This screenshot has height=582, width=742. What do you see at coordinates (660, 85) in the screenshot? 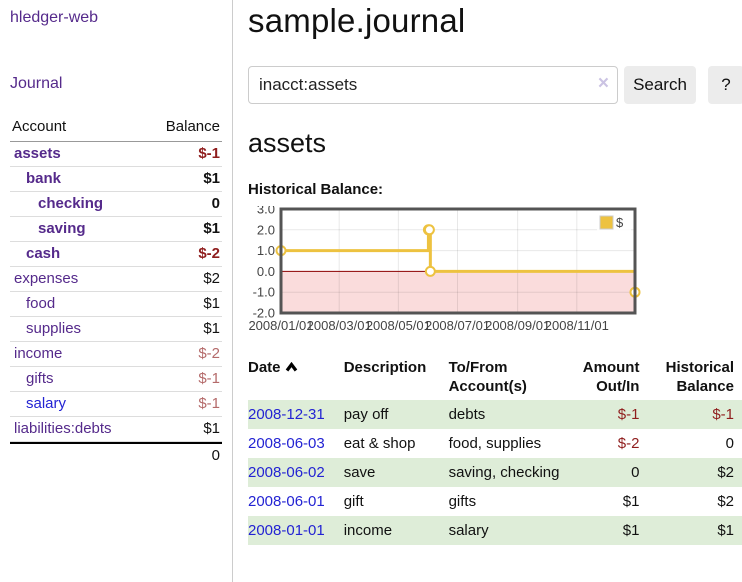
I see `search-button: Search` at bounding box center [660, 85].